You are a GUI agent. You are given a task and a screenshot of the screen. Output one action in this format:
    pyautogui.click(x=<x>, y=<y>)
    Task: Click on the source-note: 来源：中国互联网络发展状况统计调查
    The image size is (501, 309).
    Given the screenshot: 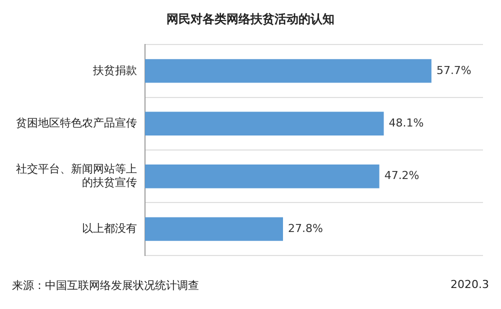 What is the action you would take?
    pyautogui.click(x=105, y=285)
    